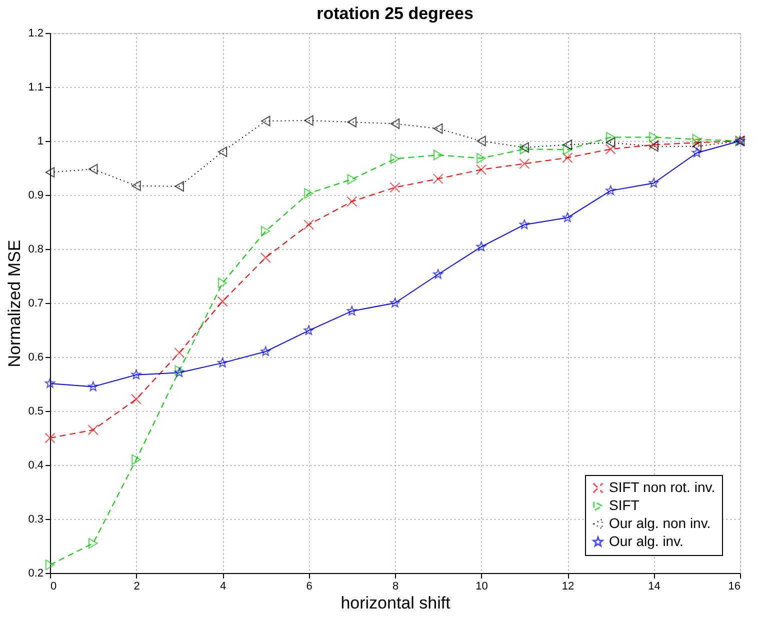 This screenshot has height=637, width=784. What do you see at coordinates (660, 523) in the screenshot?
I see `legend-label: Our alg. non inv.` at bounding box center [660, 523].